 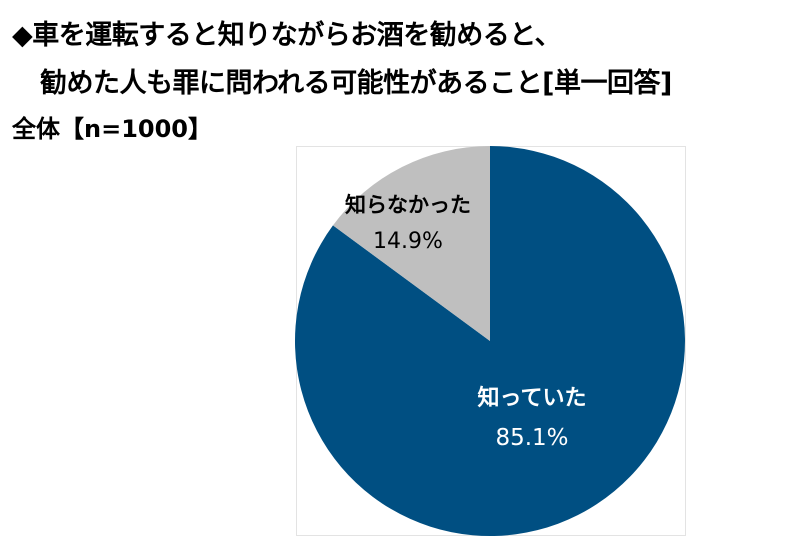 I want to click on chart-title-line-2: 勧めた人も罪に問われる可能性があること[単一回答], so click(x=356, y=83).